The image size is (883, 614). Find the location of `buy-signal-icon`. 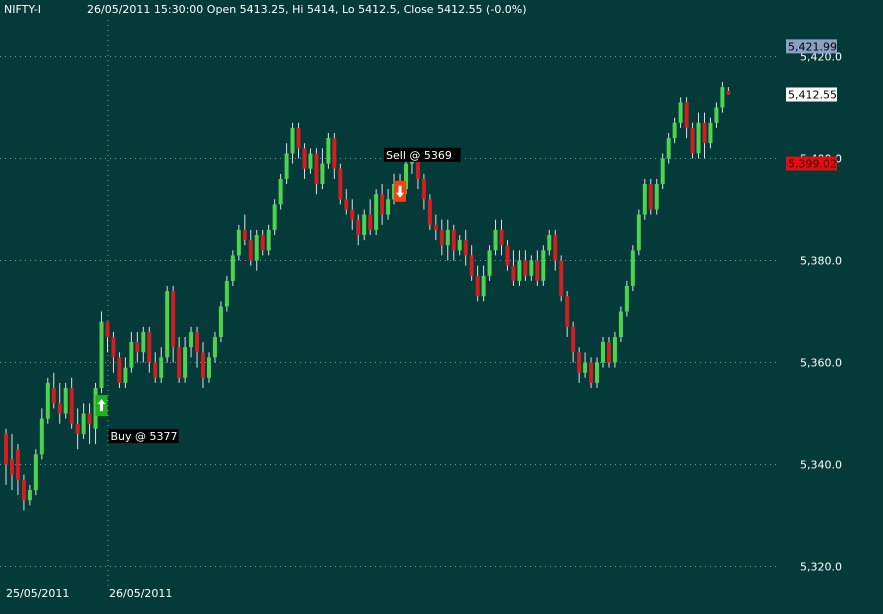

buy-signal-icon is located at coordinates (101, 406).